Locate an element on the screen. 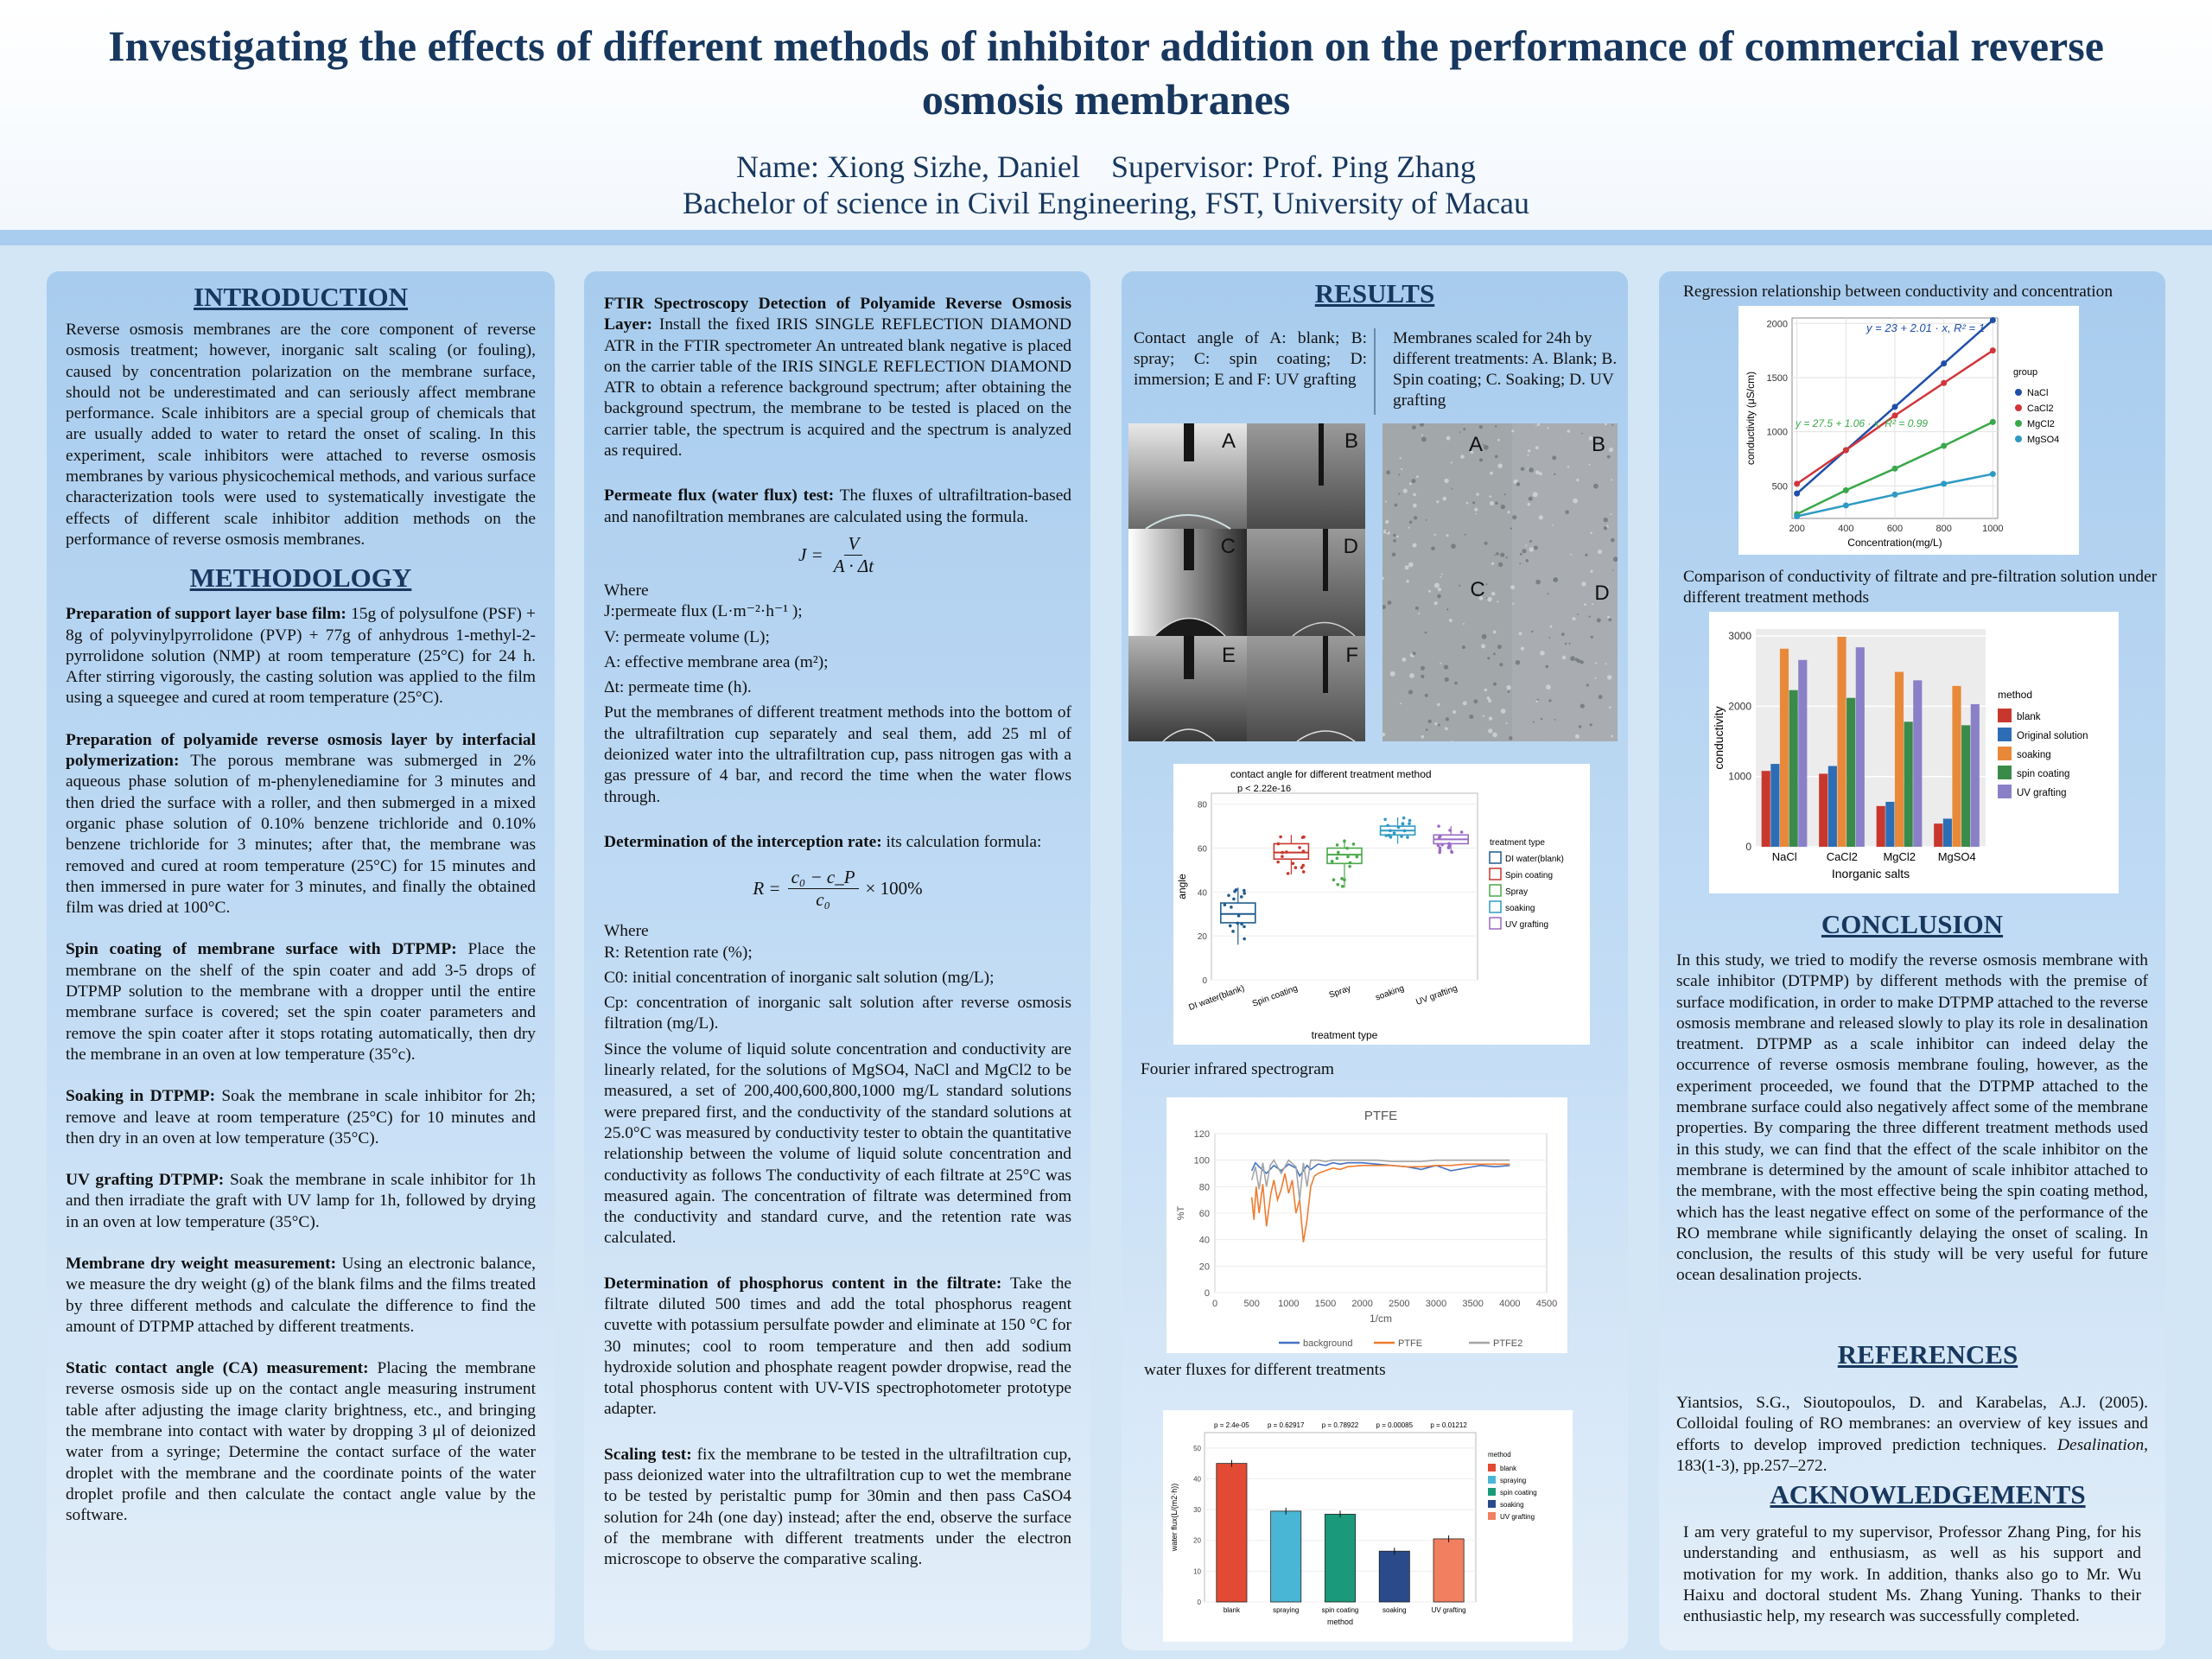 The width and height of the screenshot is (2212, 1659). legend-label: soaking is located at coordinates (1520, 909).